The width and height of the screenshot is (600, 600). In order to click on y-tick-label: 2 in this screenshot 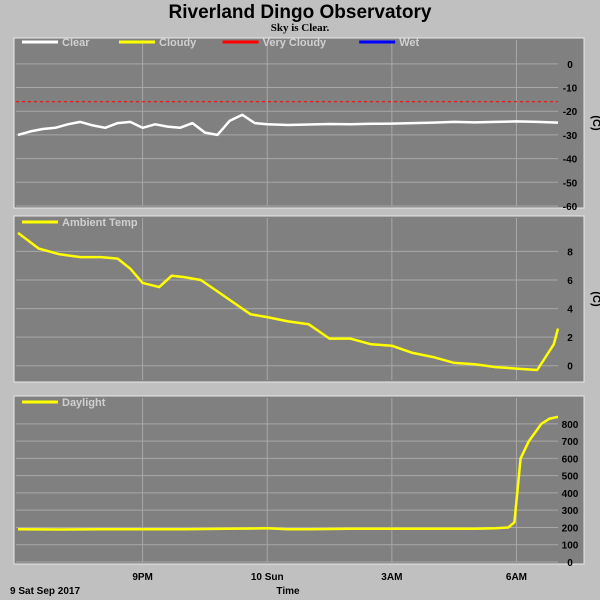, I will do `click(570, 338)`.